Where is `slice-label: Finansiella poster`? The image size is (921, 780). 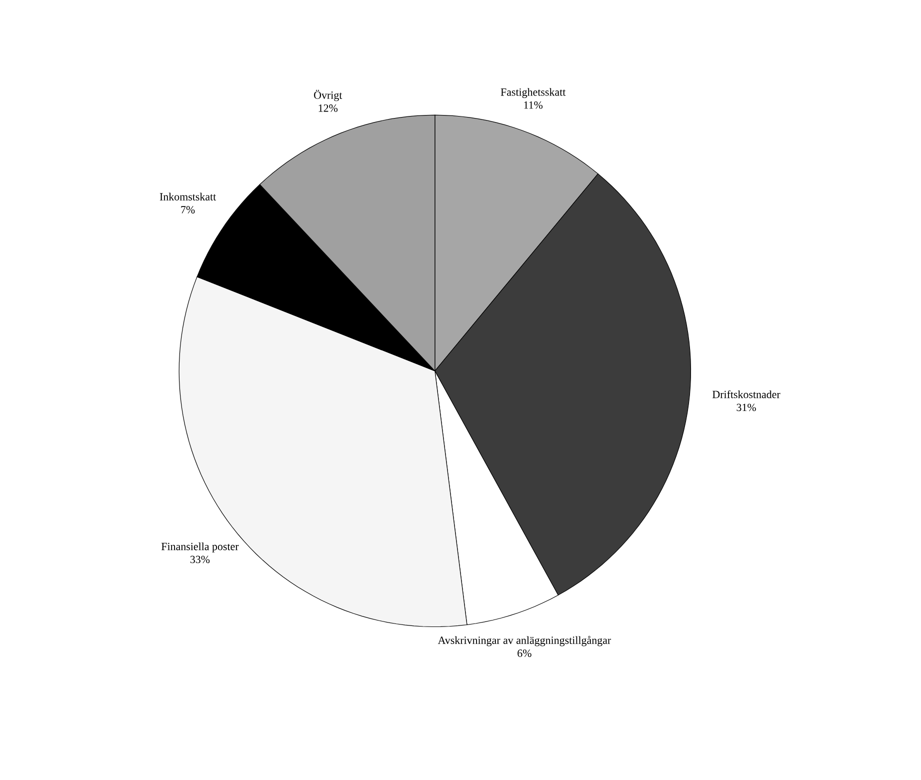 slice-label: Finansiella poster is located at coordinates (200, 547).